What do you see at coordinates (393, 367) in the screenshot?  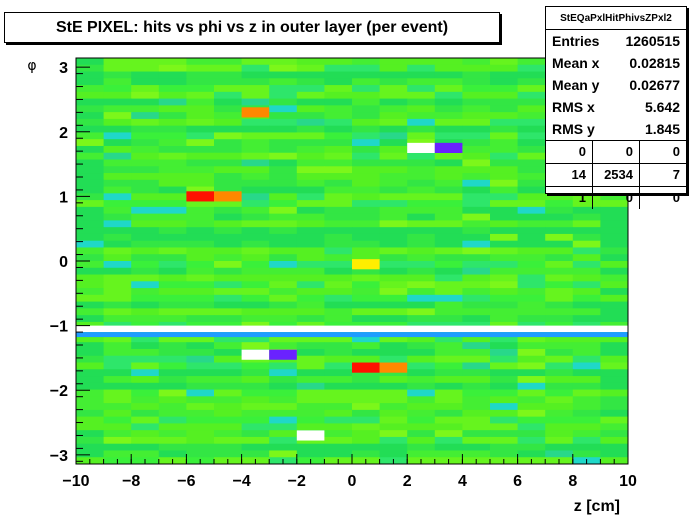 I see `hot-cell` at bounding box center [393, 367].